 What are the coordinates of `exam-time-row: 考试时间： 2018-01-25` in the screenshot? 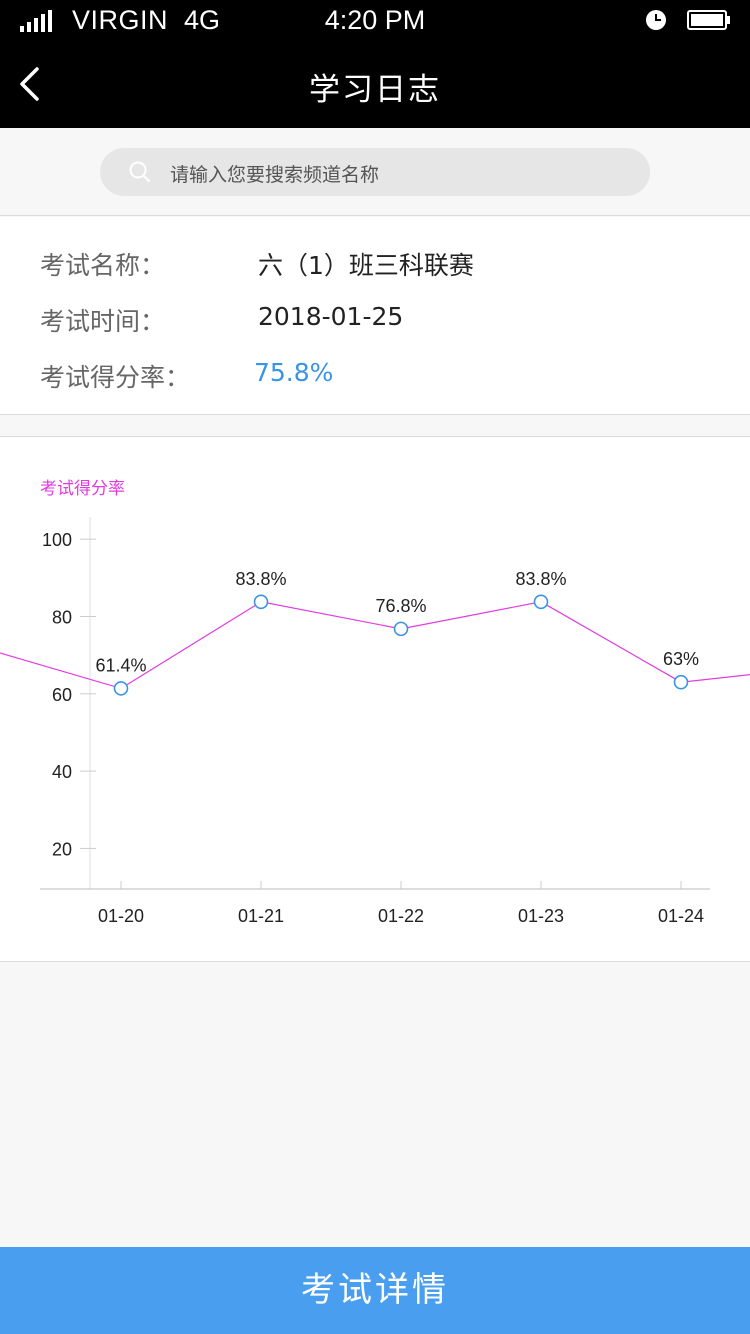 It's located at (375, 318).